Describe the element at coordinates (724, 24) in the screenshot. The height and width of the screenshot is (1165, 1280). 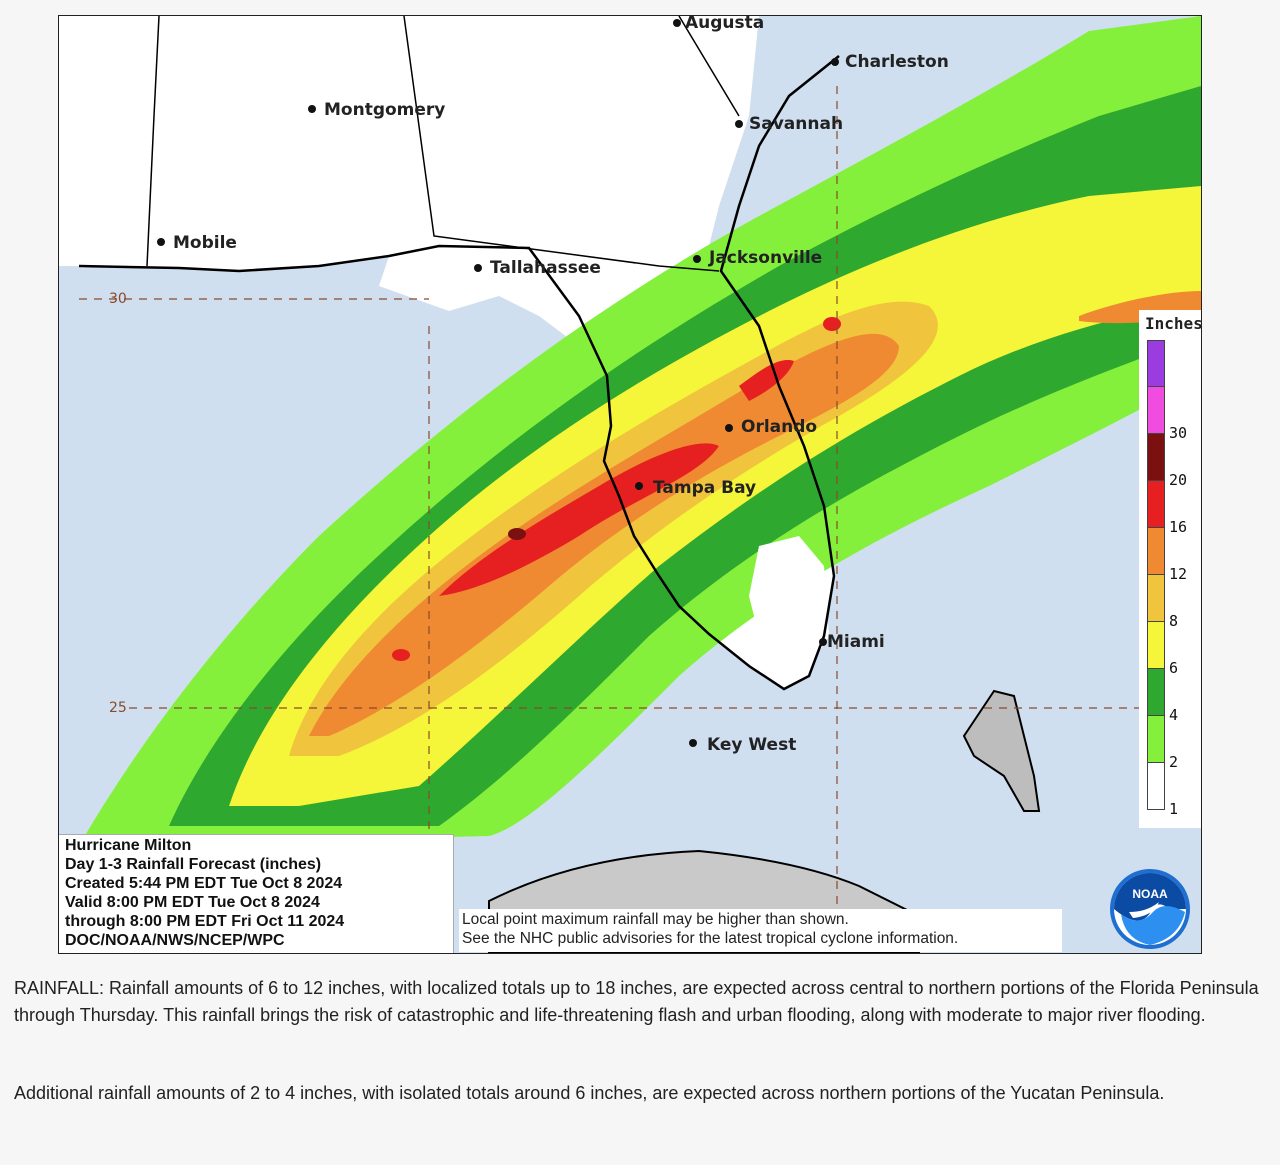
I see `city-label-augusta: Augusta` at that location.